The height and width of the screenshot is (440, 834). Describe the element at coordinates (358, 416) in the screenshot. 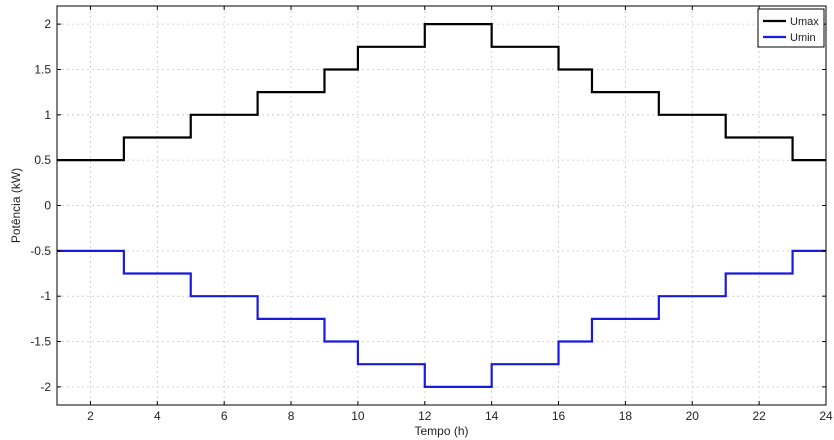

I see `x-tick-label: 10` at that location.